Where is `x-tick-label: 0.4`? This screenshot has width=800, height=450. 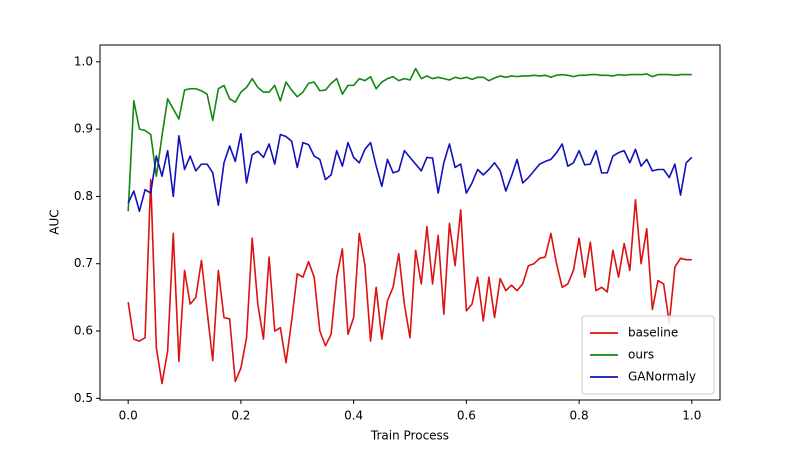
x-tick-label: 0.4 is located at coordinates (353, 416).